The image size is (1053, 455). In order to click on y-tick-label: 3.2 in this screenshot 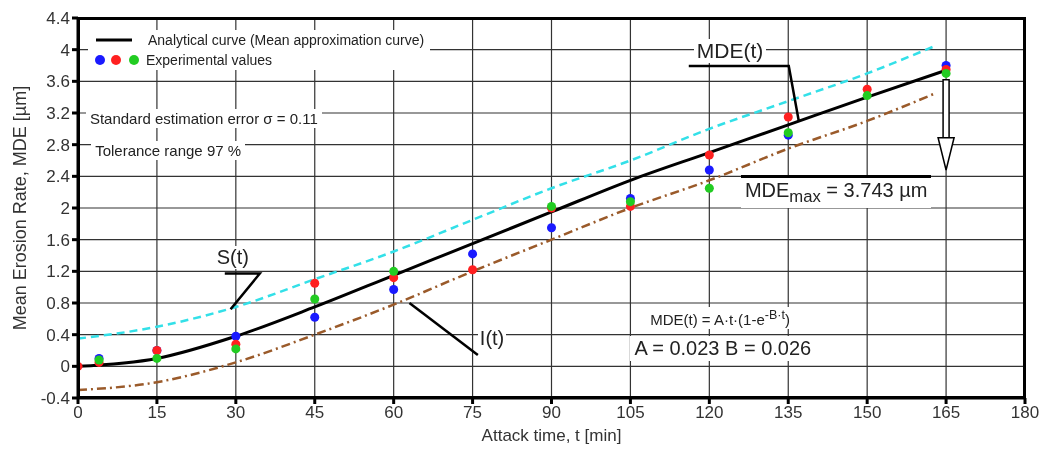, I will do `click(58, 114)`.